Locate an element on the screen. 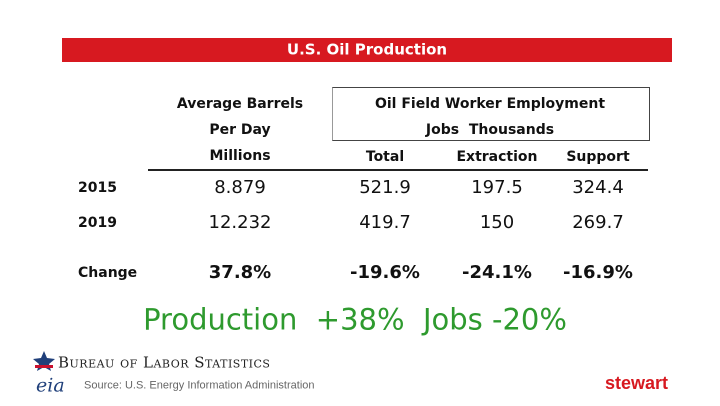 This screenshot has height=406, width=720. cell: 12.232 is located at coordinates (240, 222).